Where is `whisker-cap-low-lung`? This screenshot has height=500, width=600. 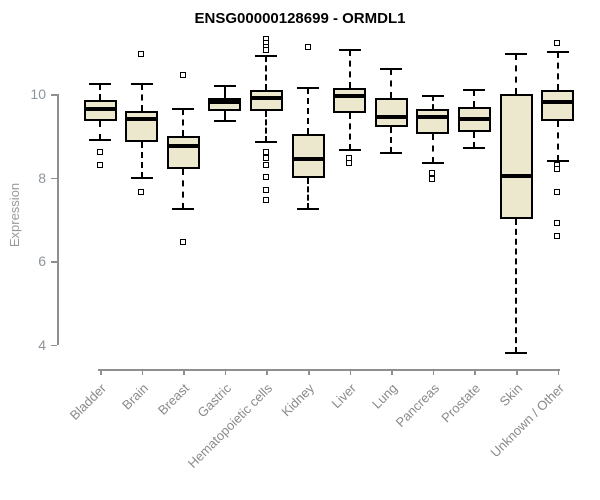
whisker-cap-low-lung is located at coordinates (391, 152).